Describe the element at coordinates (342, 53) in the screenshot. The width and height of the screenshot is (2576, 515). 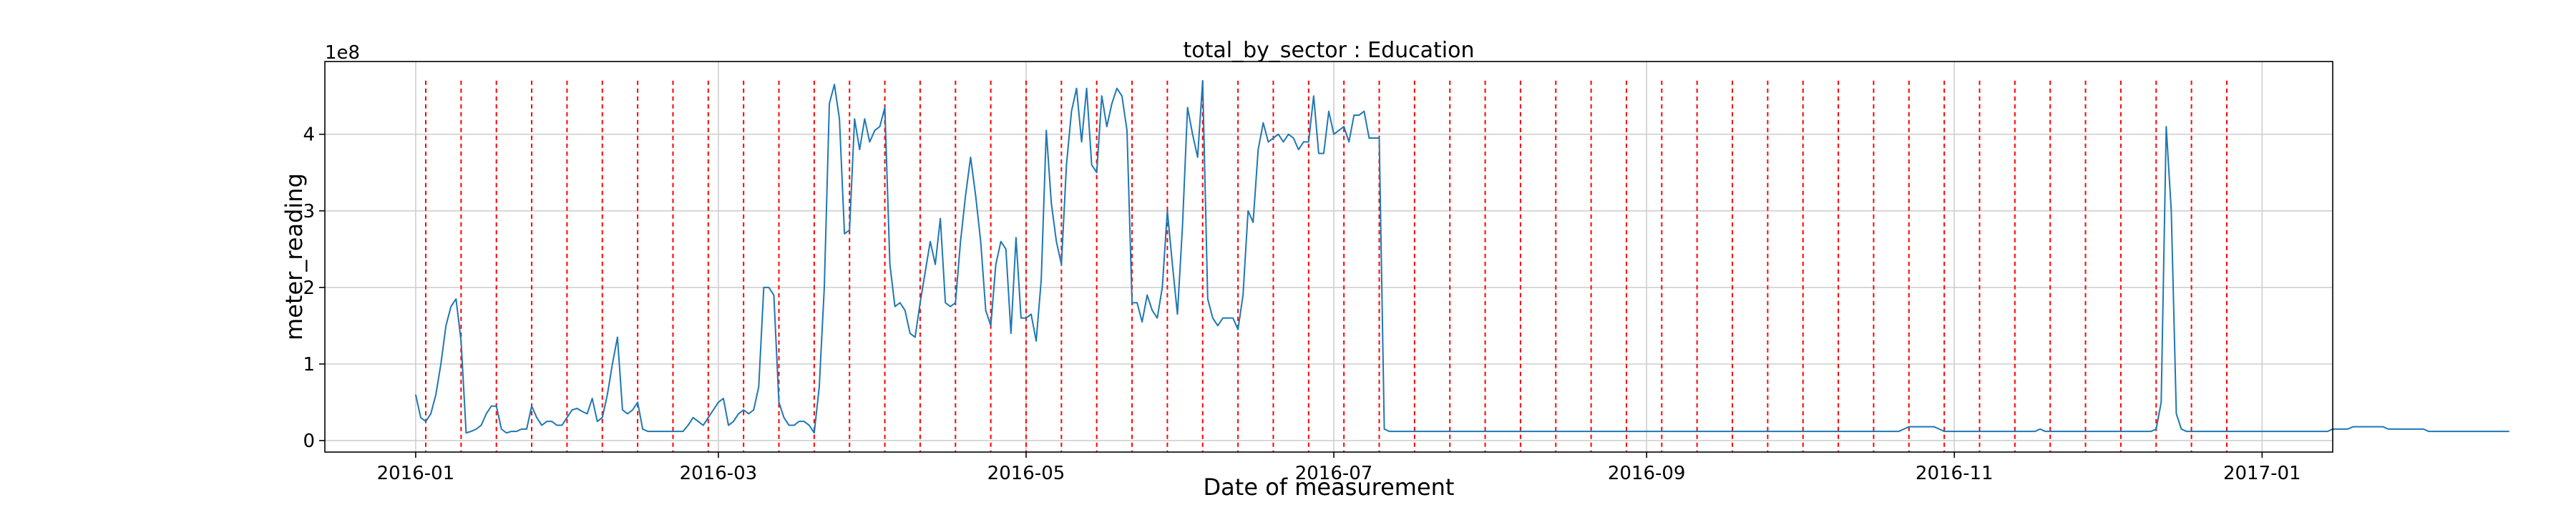
I see `y-axis-multiplier: 1e8` at that location.